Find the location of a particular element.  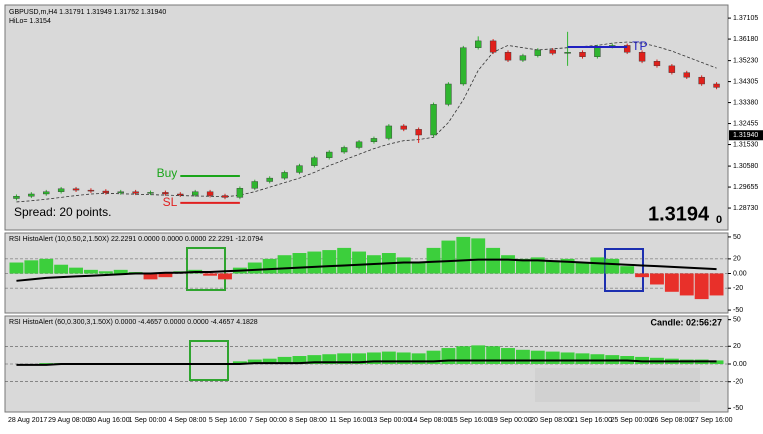

x-tick-label: 11 Sep 16:00 is located at coordinates (349, 420).